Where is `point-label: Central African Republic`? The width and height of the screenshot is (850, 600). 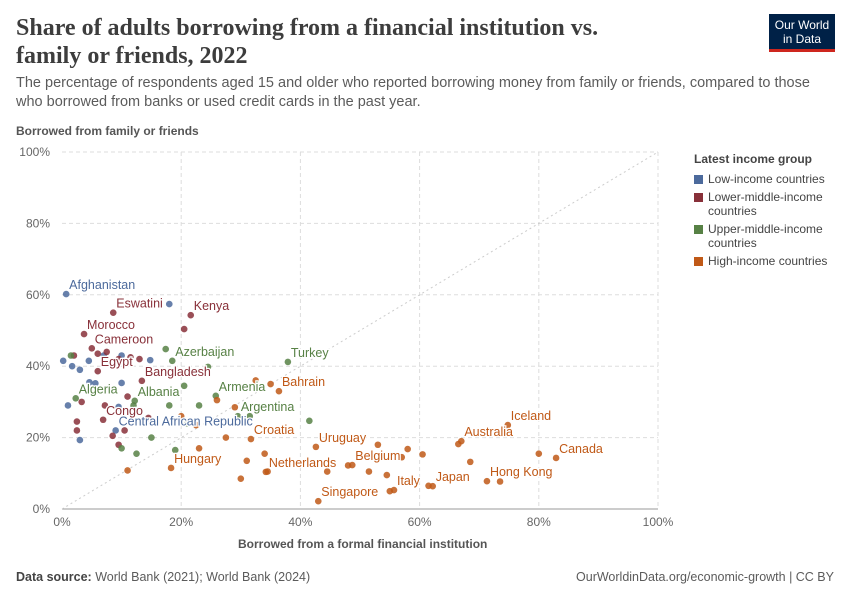
point-label: Central African Republic is located at coordinates (186, 421).